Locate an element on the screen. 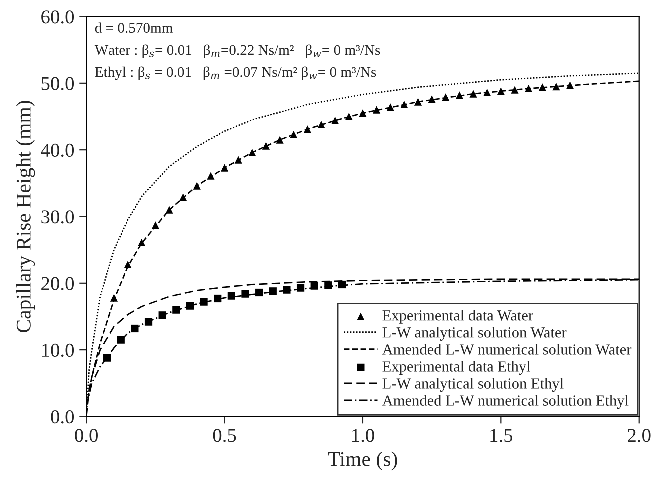 The height and width of the screenshot is (479, 666). y-tick-label: 30.0 is located at coordinates (58, 217).